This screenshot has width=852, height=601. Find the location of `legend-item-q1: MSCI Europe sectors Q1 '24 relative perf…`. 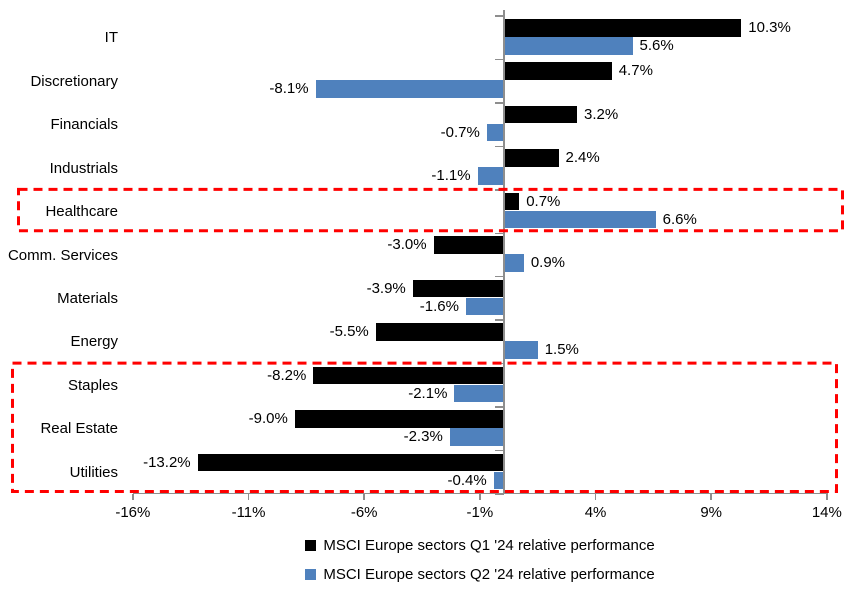

legend-item-q1: MSCI Europe sectors Q1 '24 relative perf… is located at coordinates (480, 545).